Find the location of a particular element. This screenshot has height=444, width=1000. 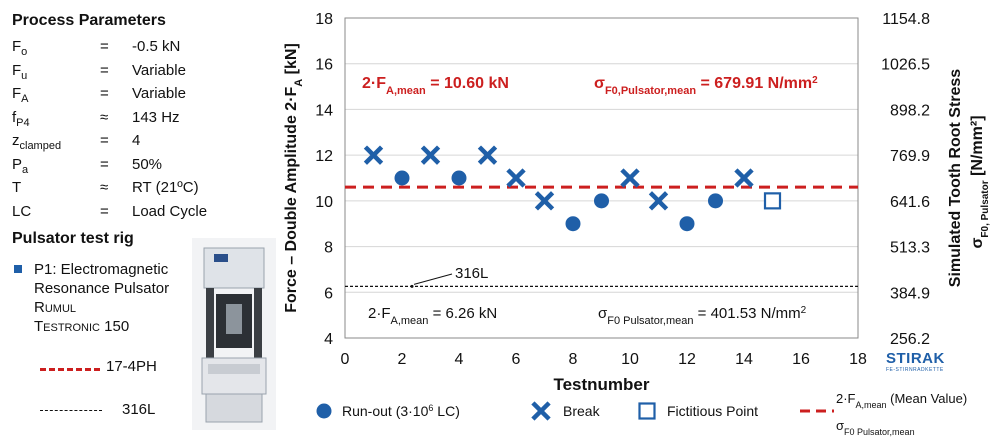

y-tick-label: 4 is located at coordinates (328, 339).